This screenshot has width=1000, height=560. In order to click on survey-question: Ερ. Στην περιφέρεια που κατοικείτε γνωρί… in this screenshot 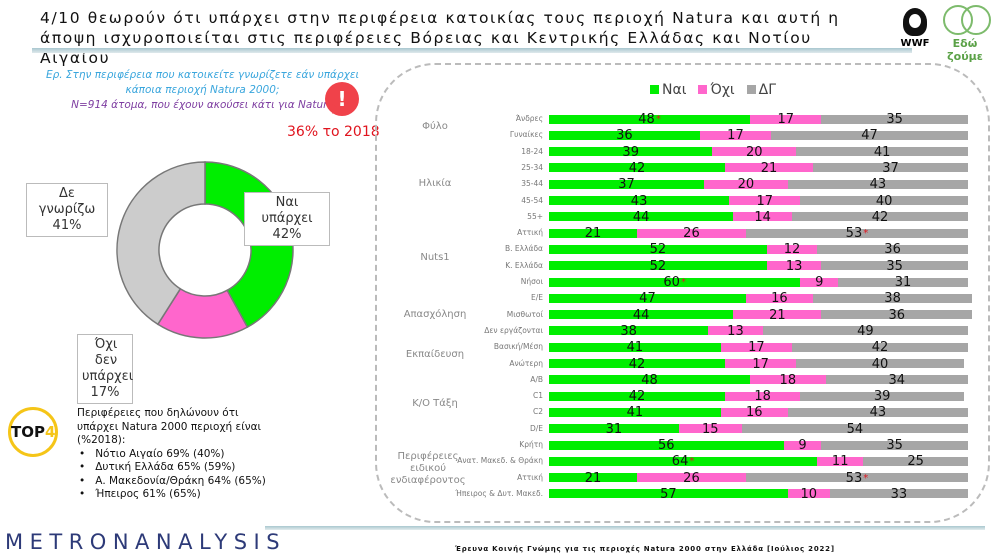, I will do `click(202, 90)`.